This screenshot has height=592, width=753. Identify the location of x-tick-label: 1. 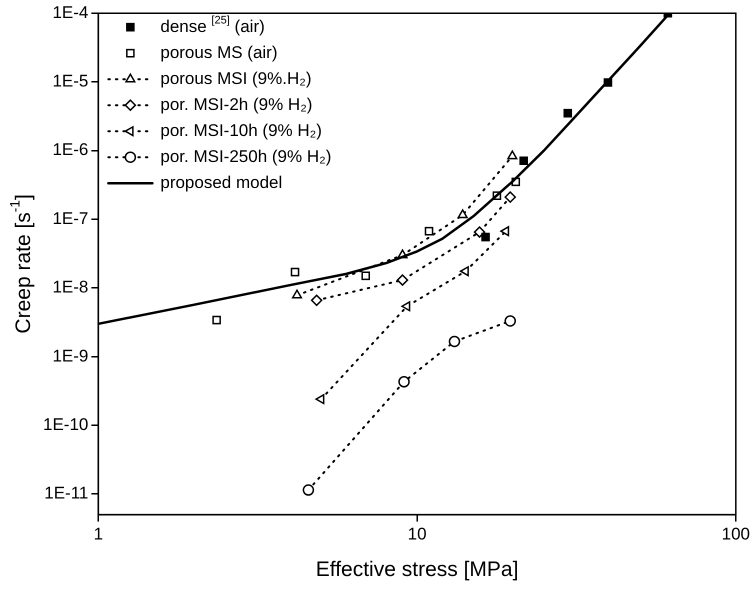
(99, 534).